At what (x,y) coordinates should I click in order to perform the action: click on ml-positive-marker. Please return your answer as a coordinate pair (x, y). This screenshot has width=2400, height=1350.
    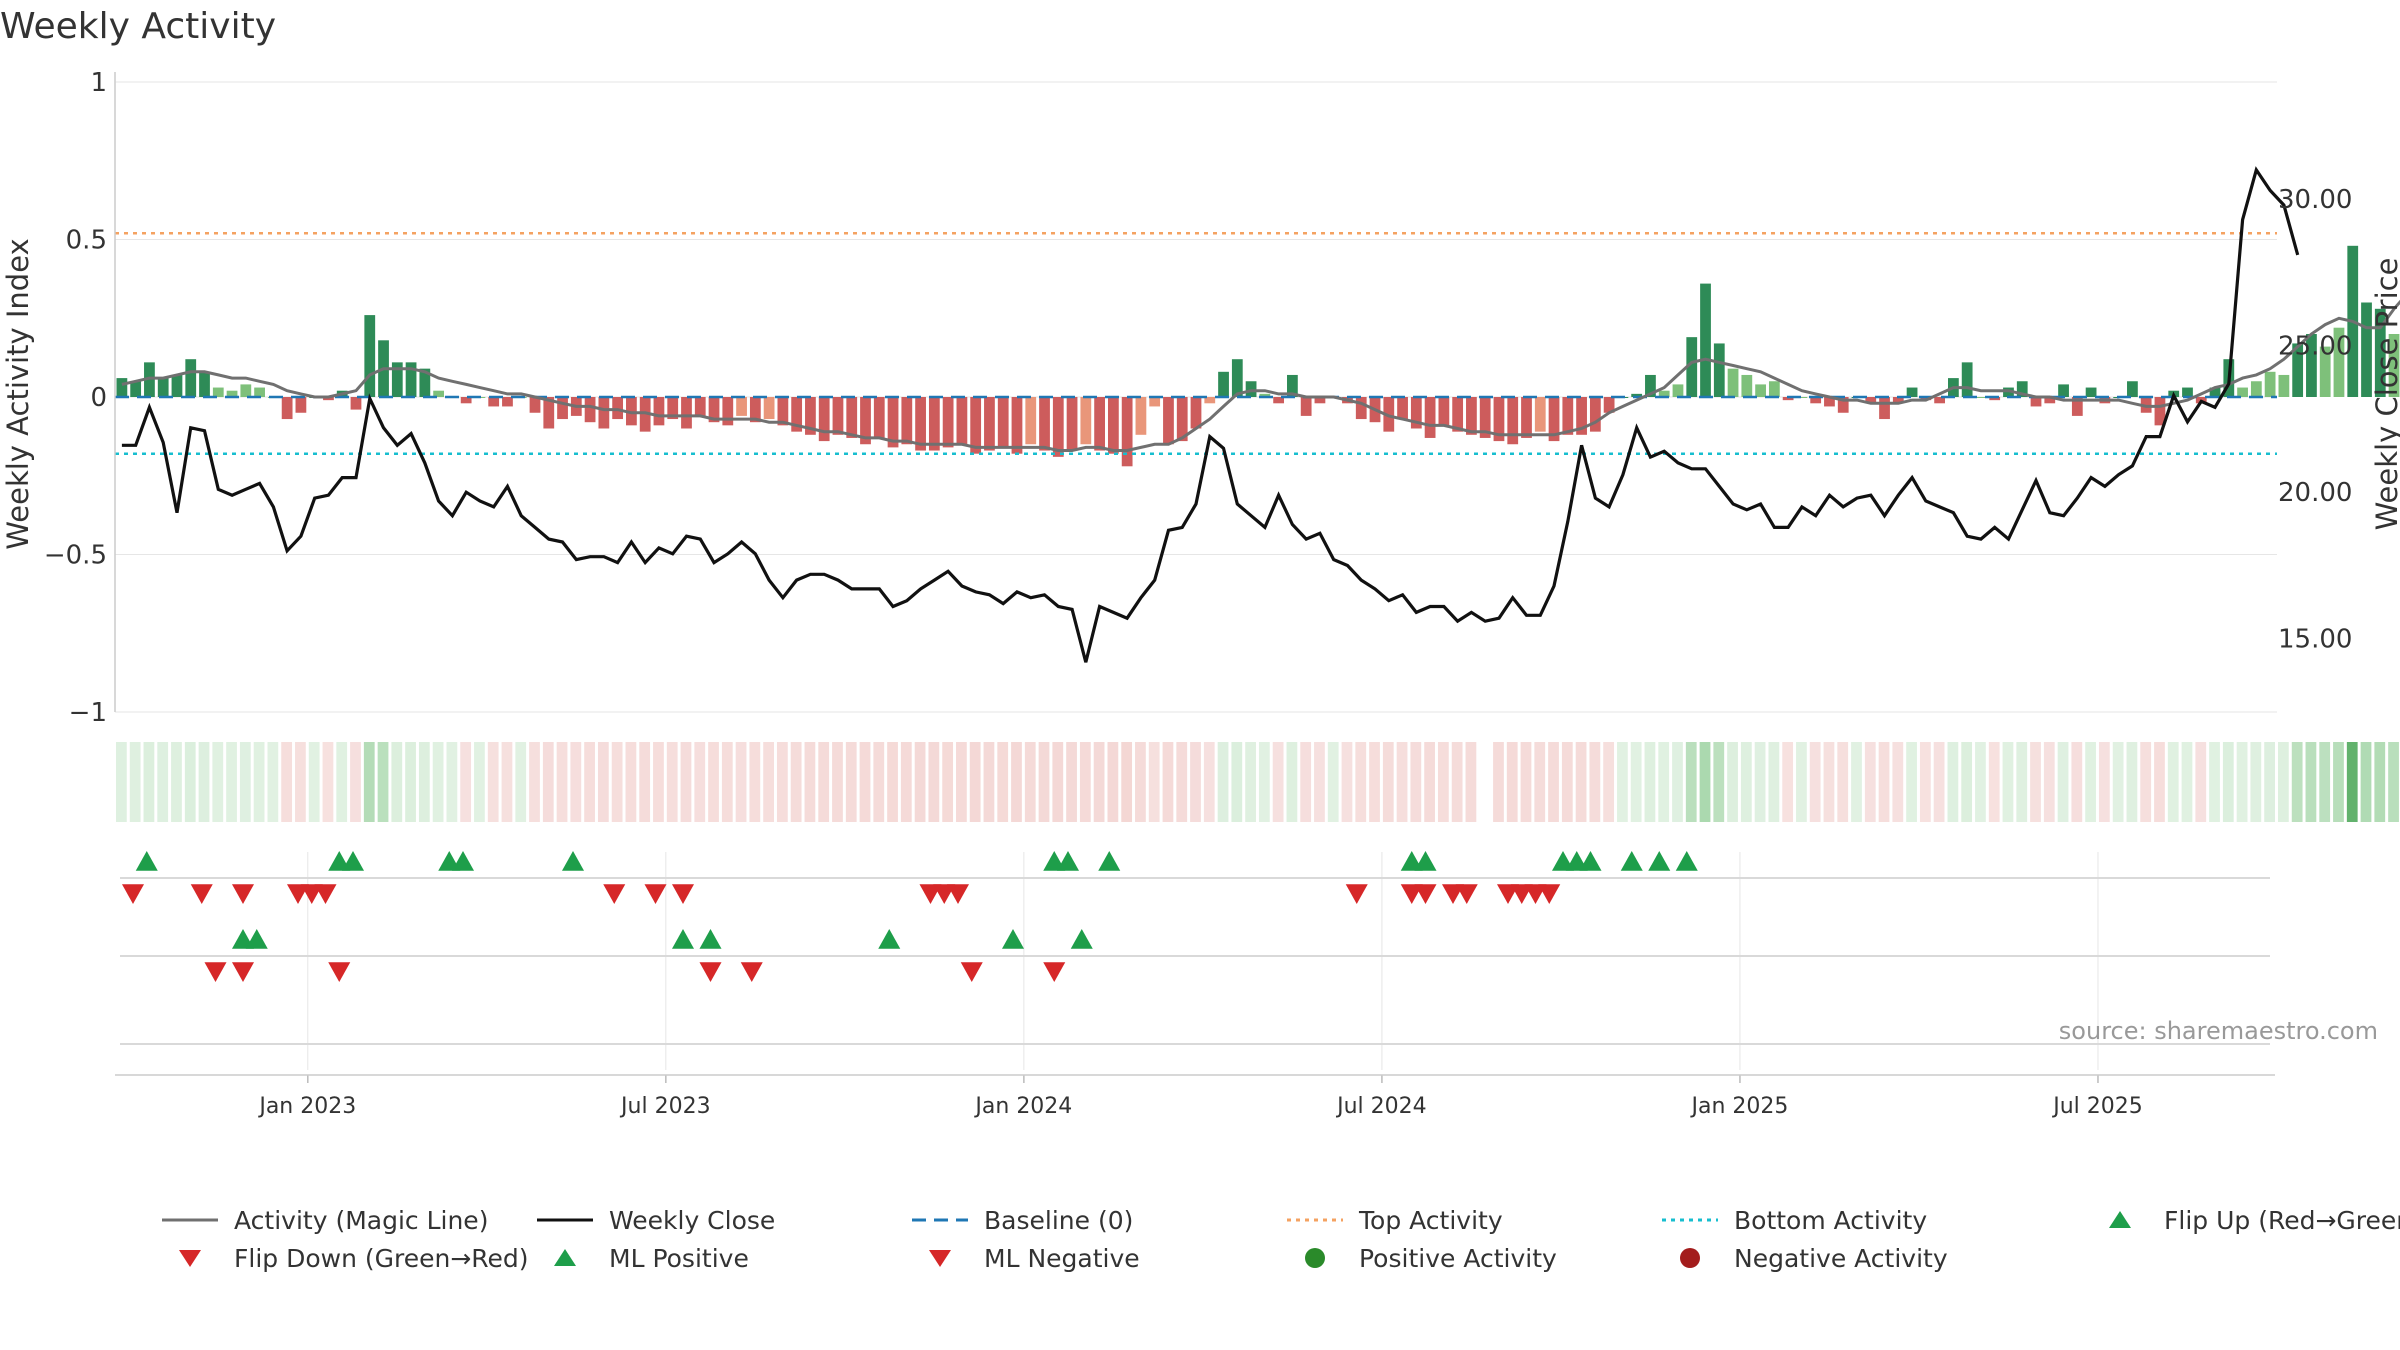
    Looking at the image, I should click on (256, 939).